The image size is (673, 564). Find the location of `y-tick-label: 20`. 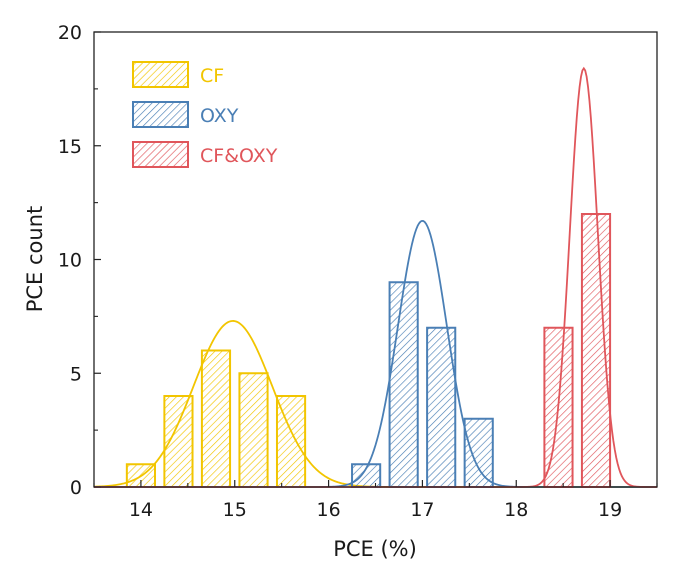

y-tick-label: 20 is located at coordinates (70, 33).